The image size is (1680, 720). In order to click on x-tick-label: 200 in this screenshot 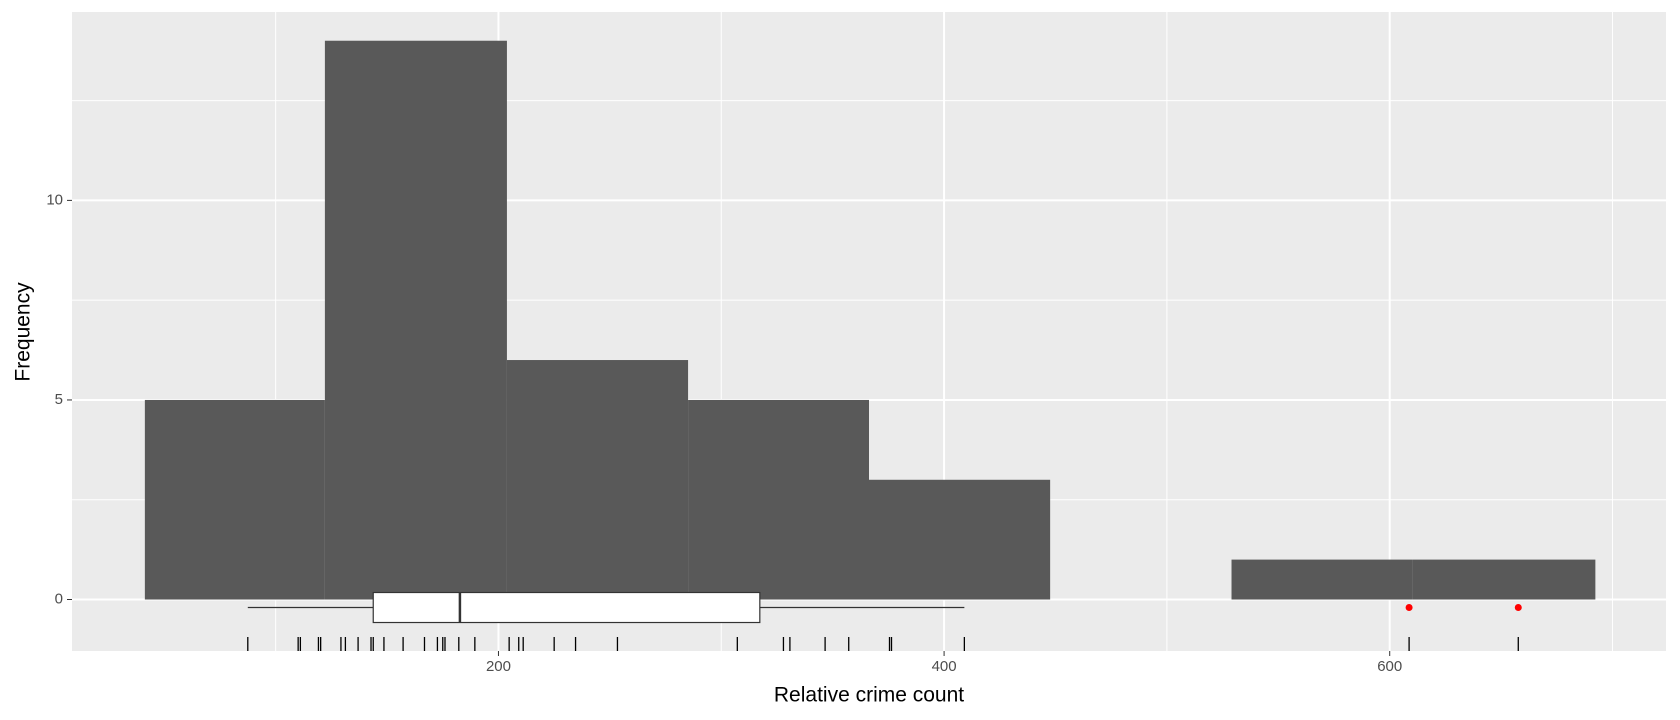, I will do `click(498, 666)`.